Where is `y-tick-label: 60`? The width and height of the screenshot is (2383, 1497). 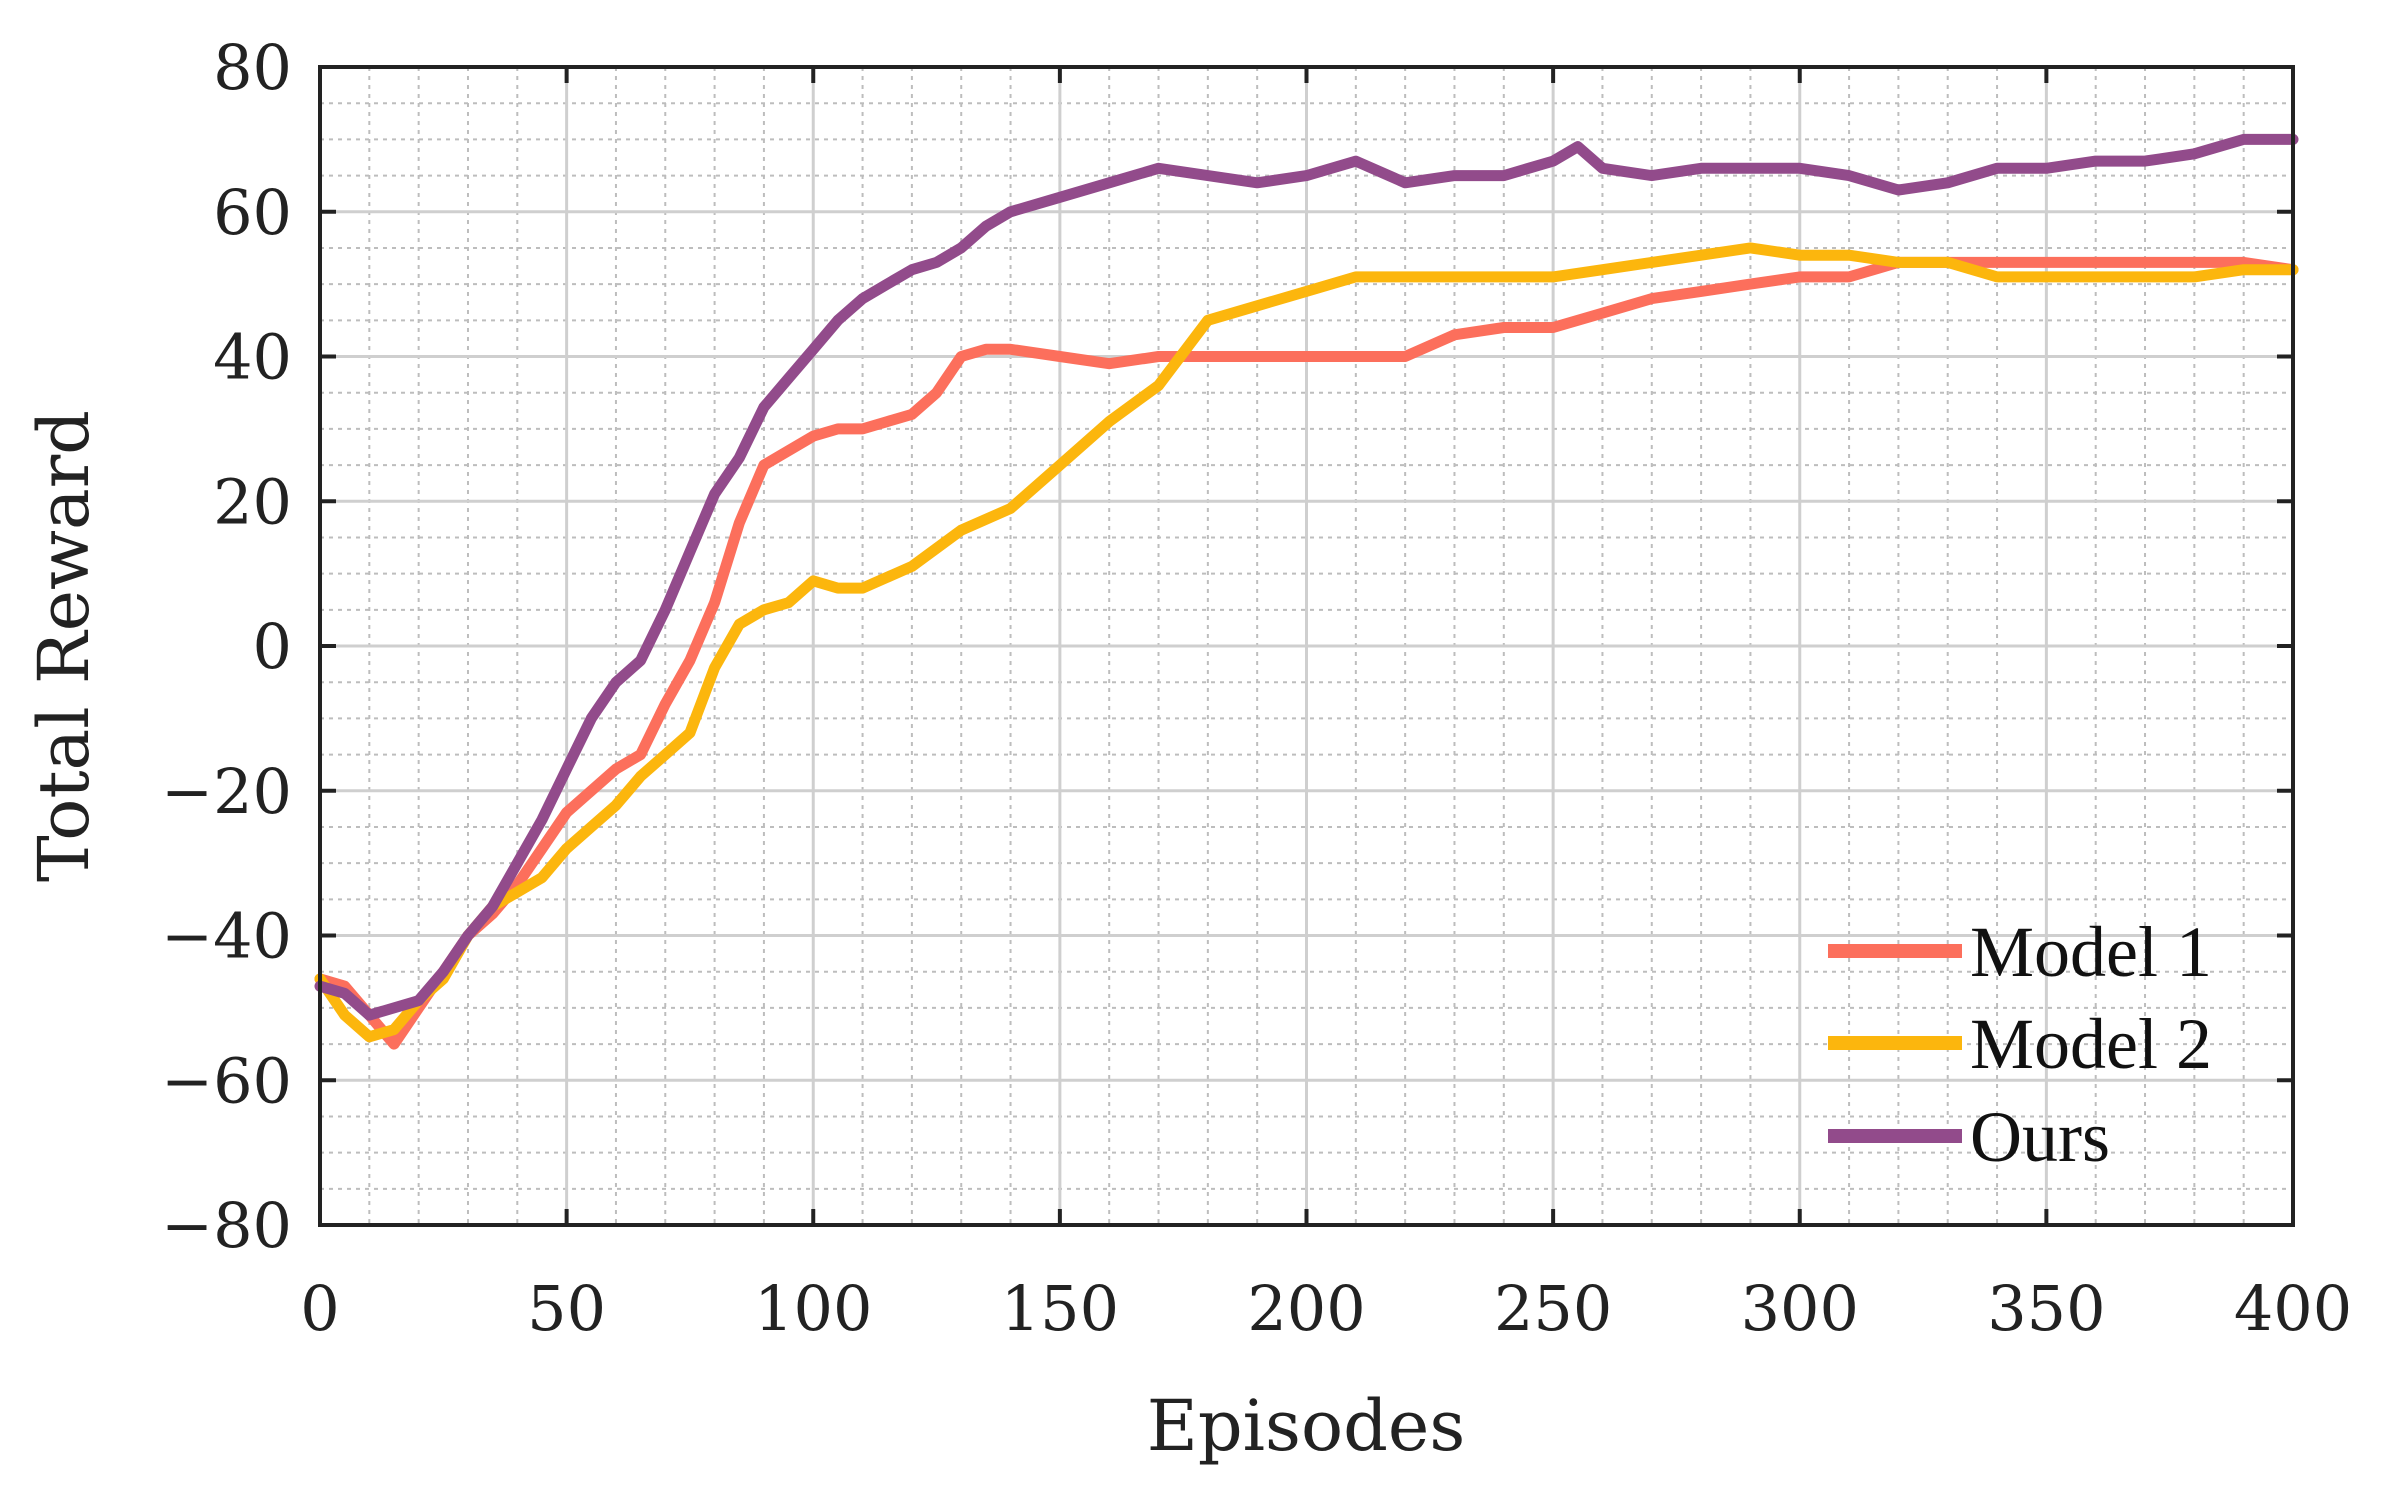
y-tick-label: 60 is located at coordinates (252, 212).